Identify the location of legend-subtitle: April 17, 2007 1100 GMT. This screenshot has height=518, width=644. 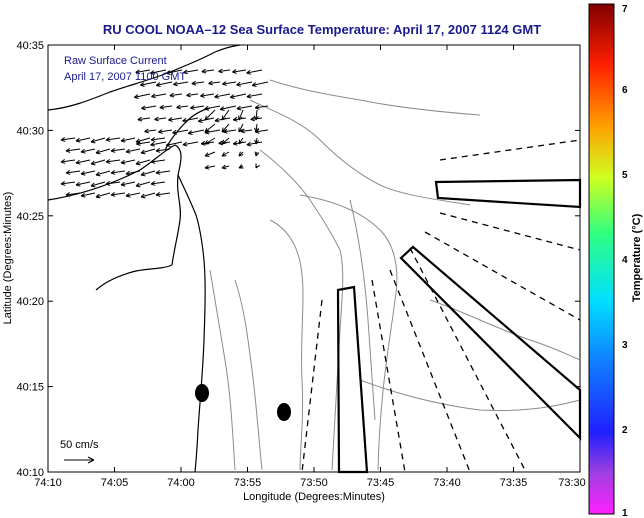
(125, 77).